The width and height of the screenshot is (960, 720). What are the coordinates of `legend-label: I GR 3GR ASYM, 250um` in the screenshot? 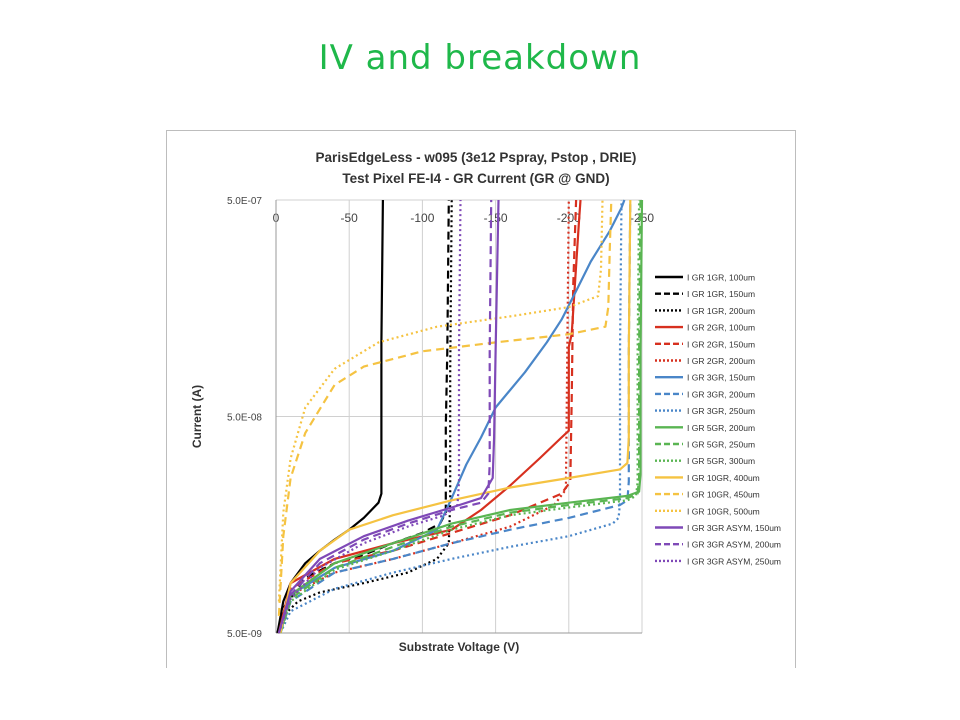 It's located at (734, 561).